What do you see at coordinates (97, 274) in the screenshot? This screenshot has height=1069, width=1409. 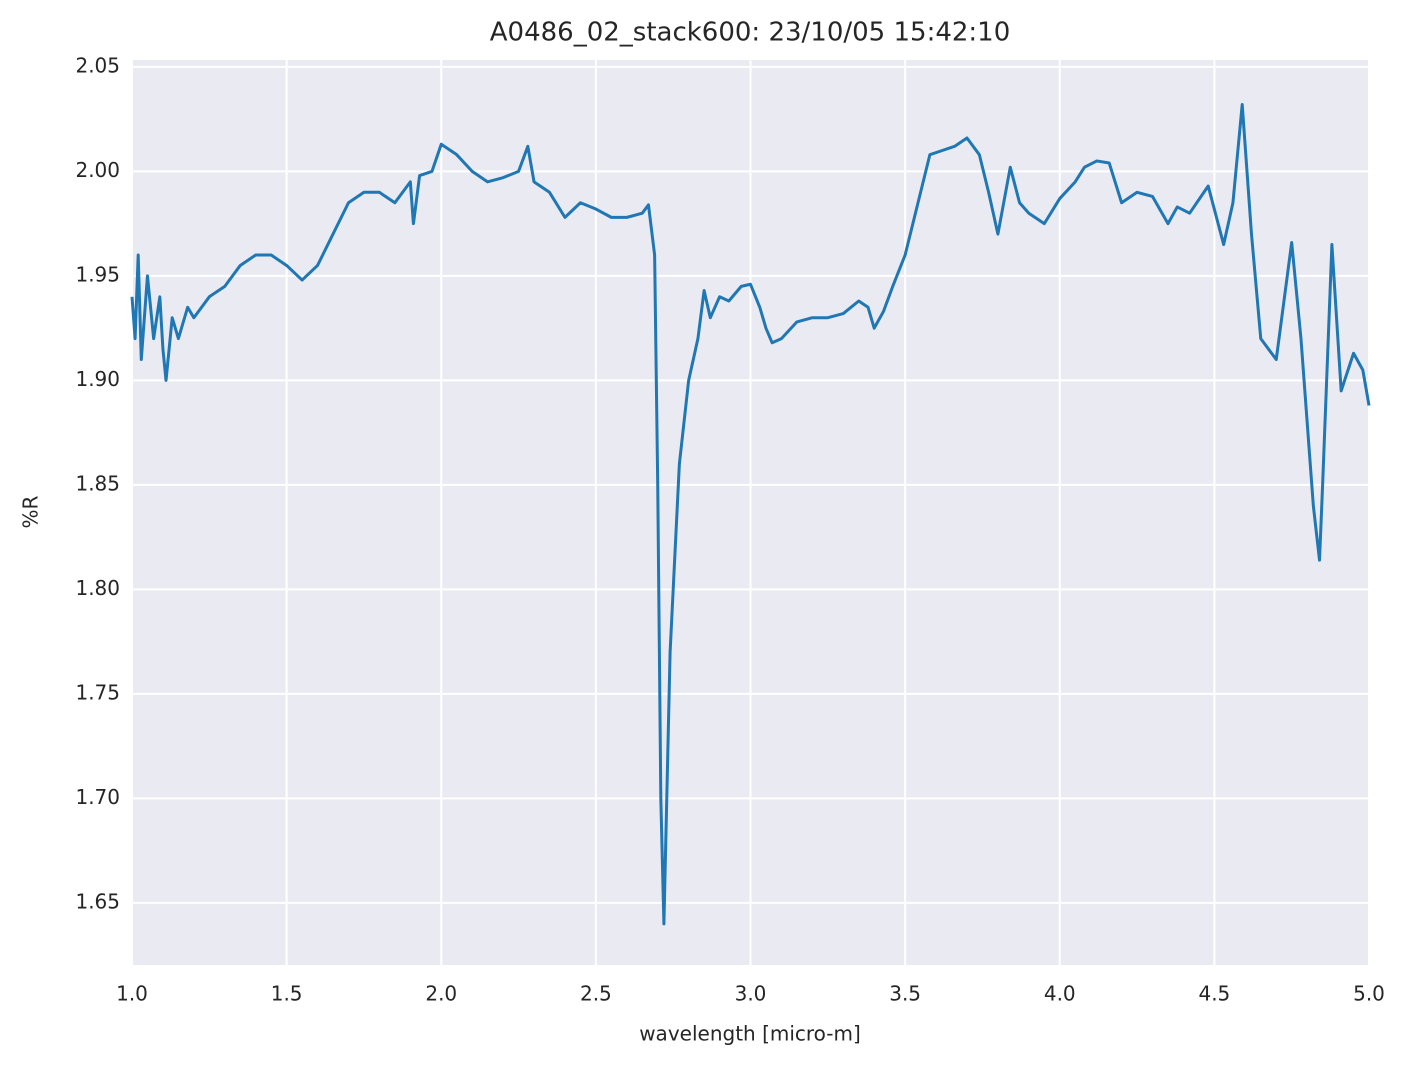 I see `y-tick-label: 1.95` at bounding box center [97, 274].